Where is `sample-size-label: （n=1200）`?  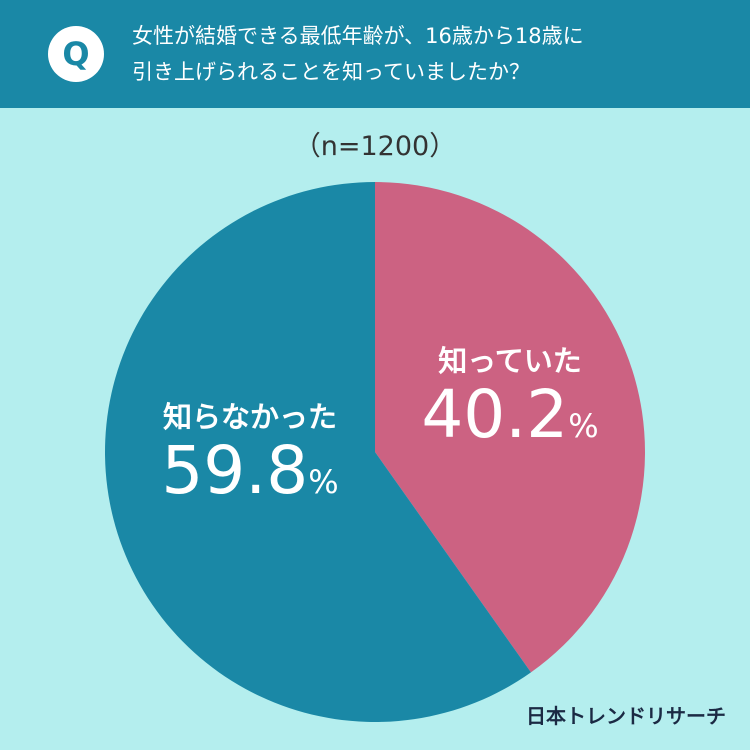 sample-size-label: （n=1200） is located at coordinates (375, 146).